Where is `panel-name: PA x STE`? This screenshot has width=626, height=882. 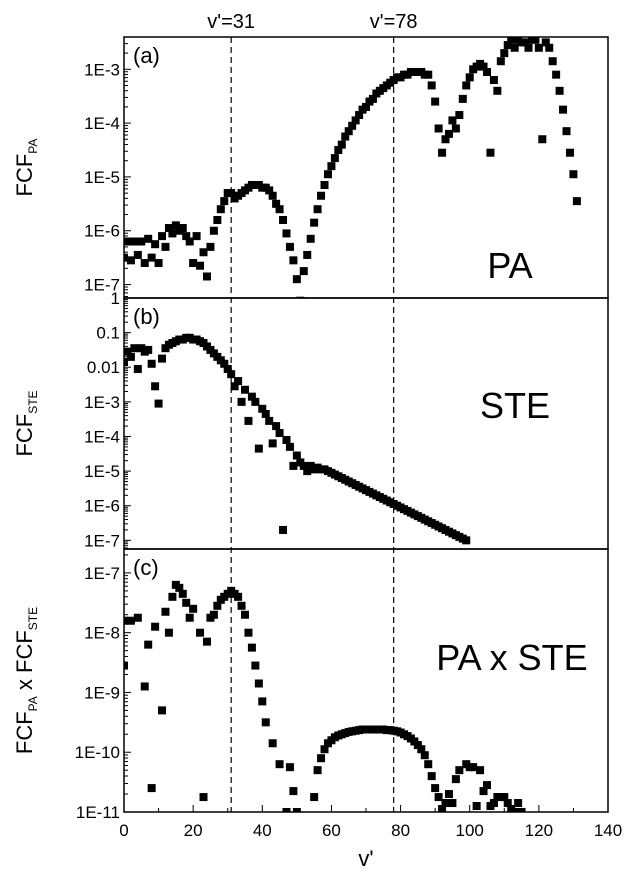 panel-name: PA x STE is located at coordinates (511, 657).